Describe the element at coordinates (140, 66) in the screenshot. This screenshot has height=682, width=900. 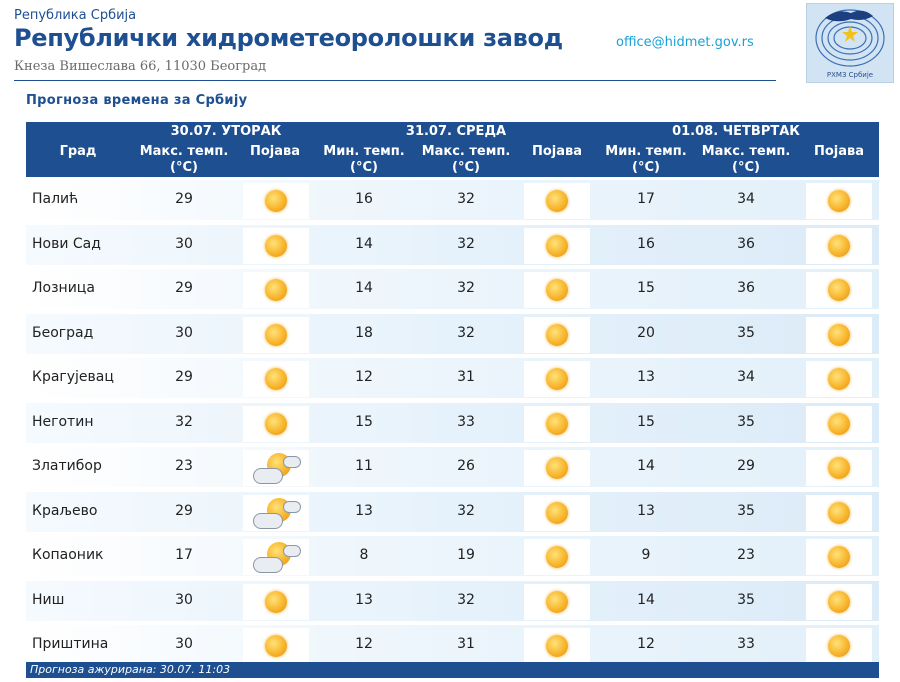
I see `address-text: Кнеза Вишеслава 66, 11030 Београд` at that location.